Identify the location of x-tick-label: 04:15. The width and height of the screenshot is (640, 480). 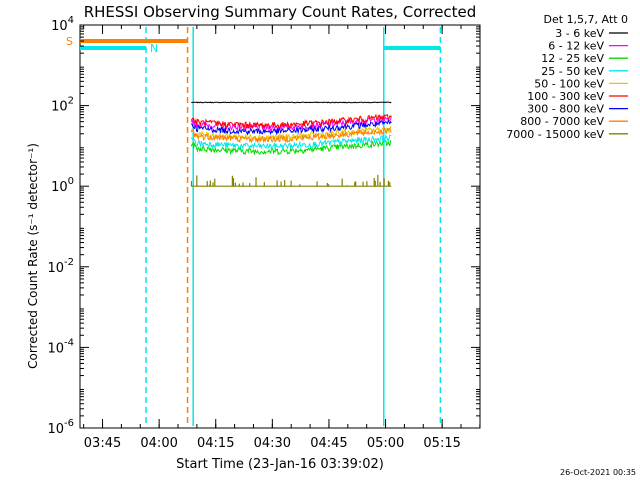
(215, 443).